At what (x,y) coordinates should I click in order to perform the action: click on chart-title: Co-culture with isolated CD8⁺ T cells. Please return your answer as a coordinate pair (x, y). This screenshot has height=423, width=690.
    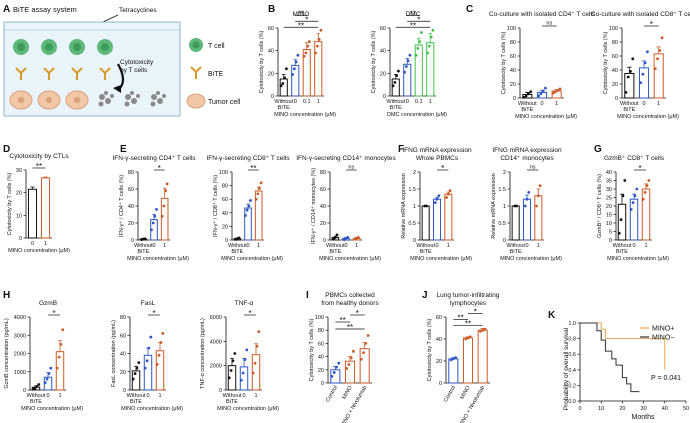
    Looking at the image, I should click on (640, 14).